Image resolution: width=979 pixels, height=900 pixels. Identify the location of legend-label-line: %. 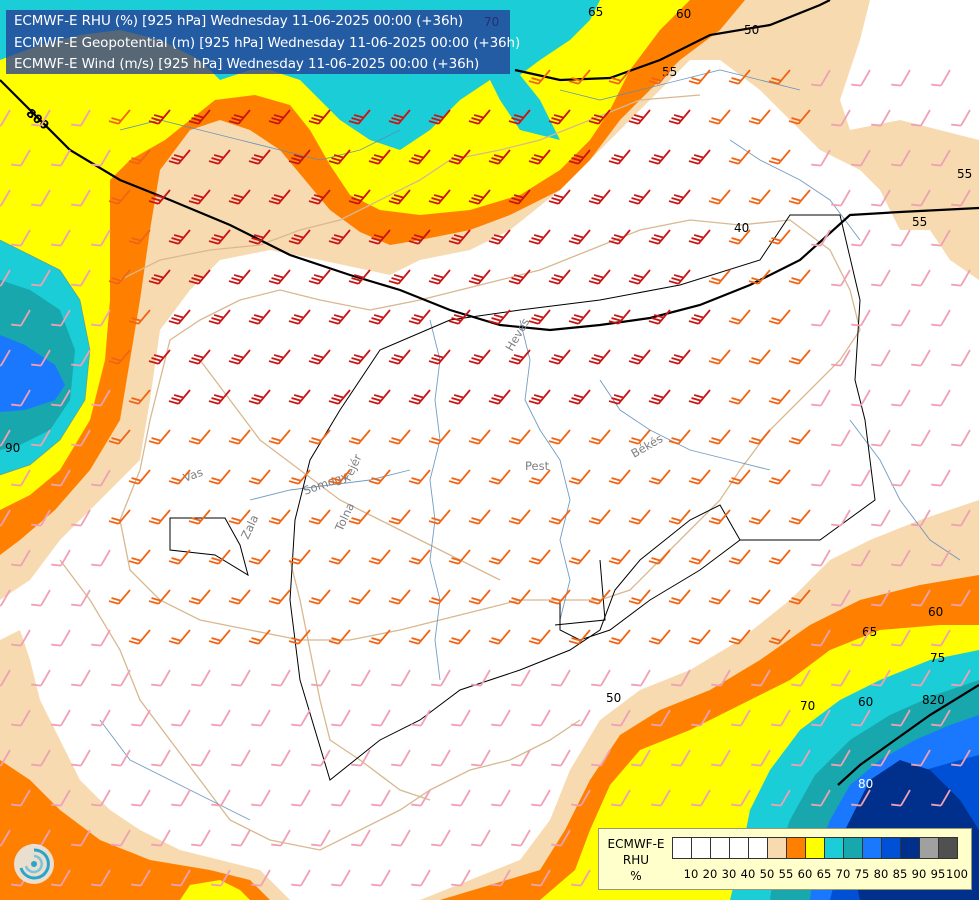
(636, 876).